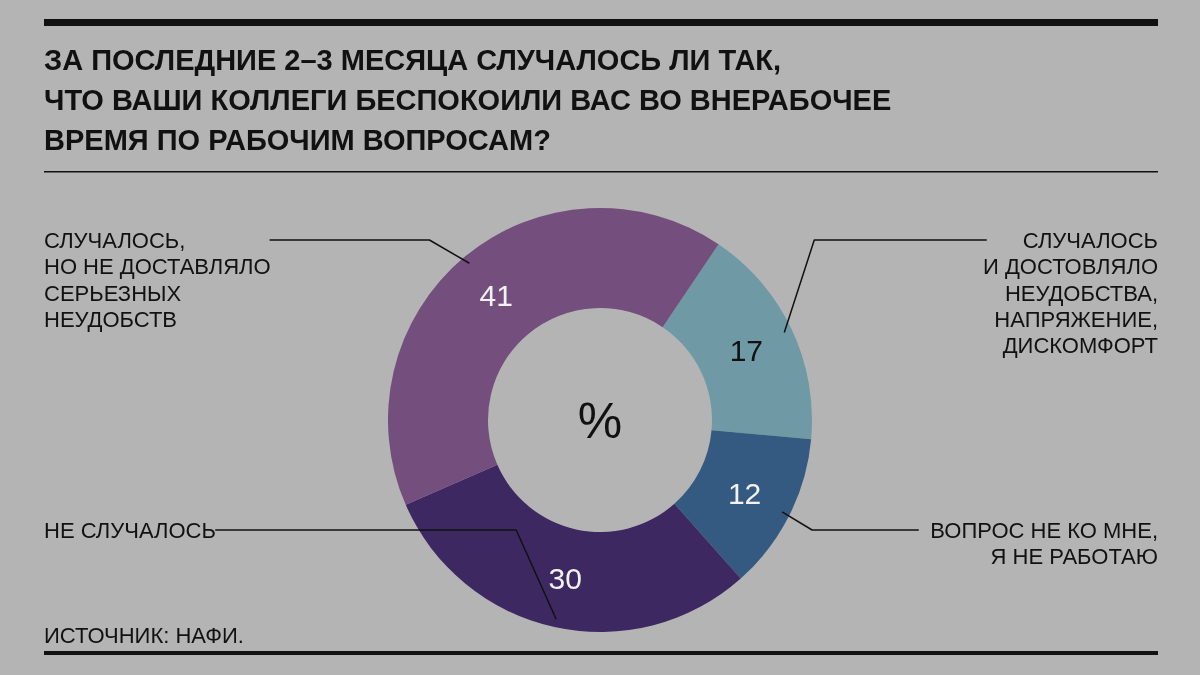 The width and height of the screenshot is (1200, 675). I want to click on data-label: 12, so click(744, 493).